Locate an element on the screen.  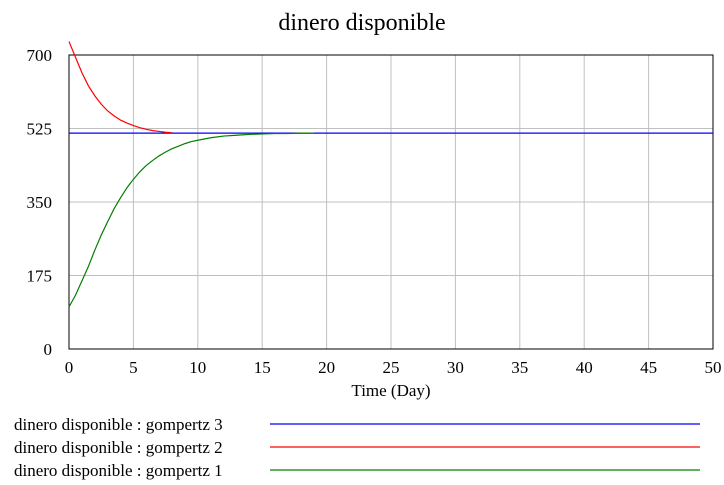
y-axis-ticks: 0 175 350 525 700 is located at coordinates (40, 202).